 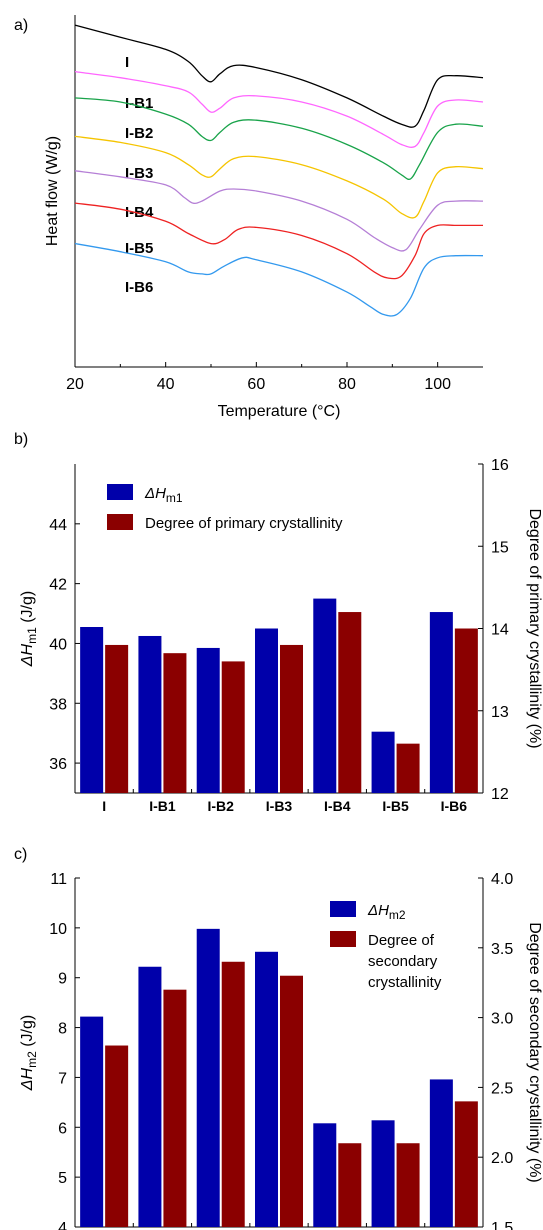 I want to click on y-left-title-unit: (J/g), so click(x=27, y=609).